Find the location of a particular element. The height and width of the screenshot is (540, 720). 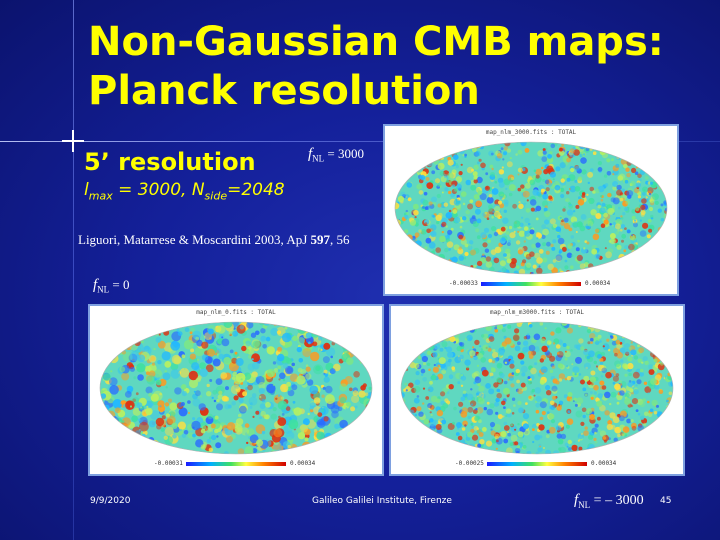

title-line-1: Non-Gaussian CMB maps: is located at coordinates (376, 42).